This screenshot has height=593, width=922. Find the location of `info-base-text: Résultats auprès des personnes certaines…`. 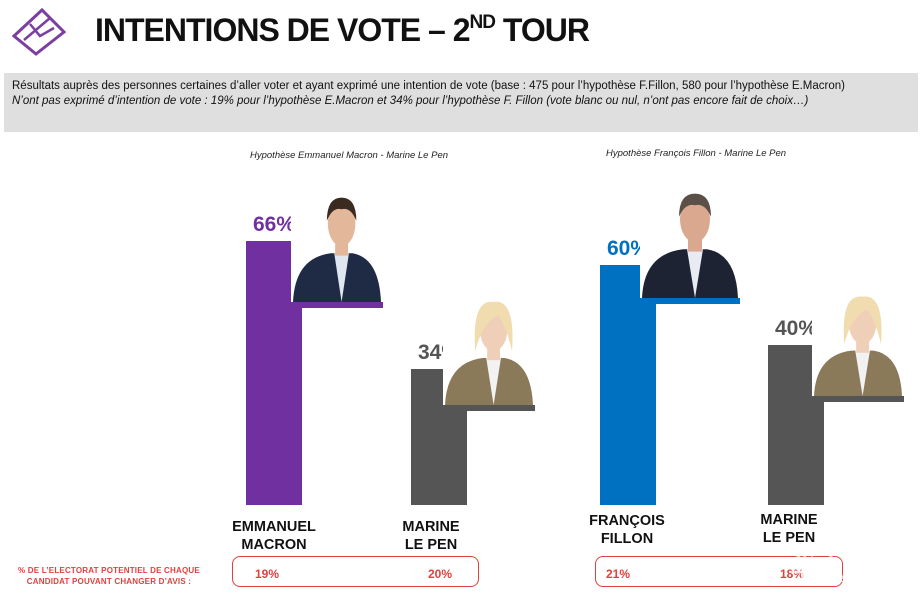

info-base-text: Résultats auprès des personnes certaines… is located at coordinates (428, 86).